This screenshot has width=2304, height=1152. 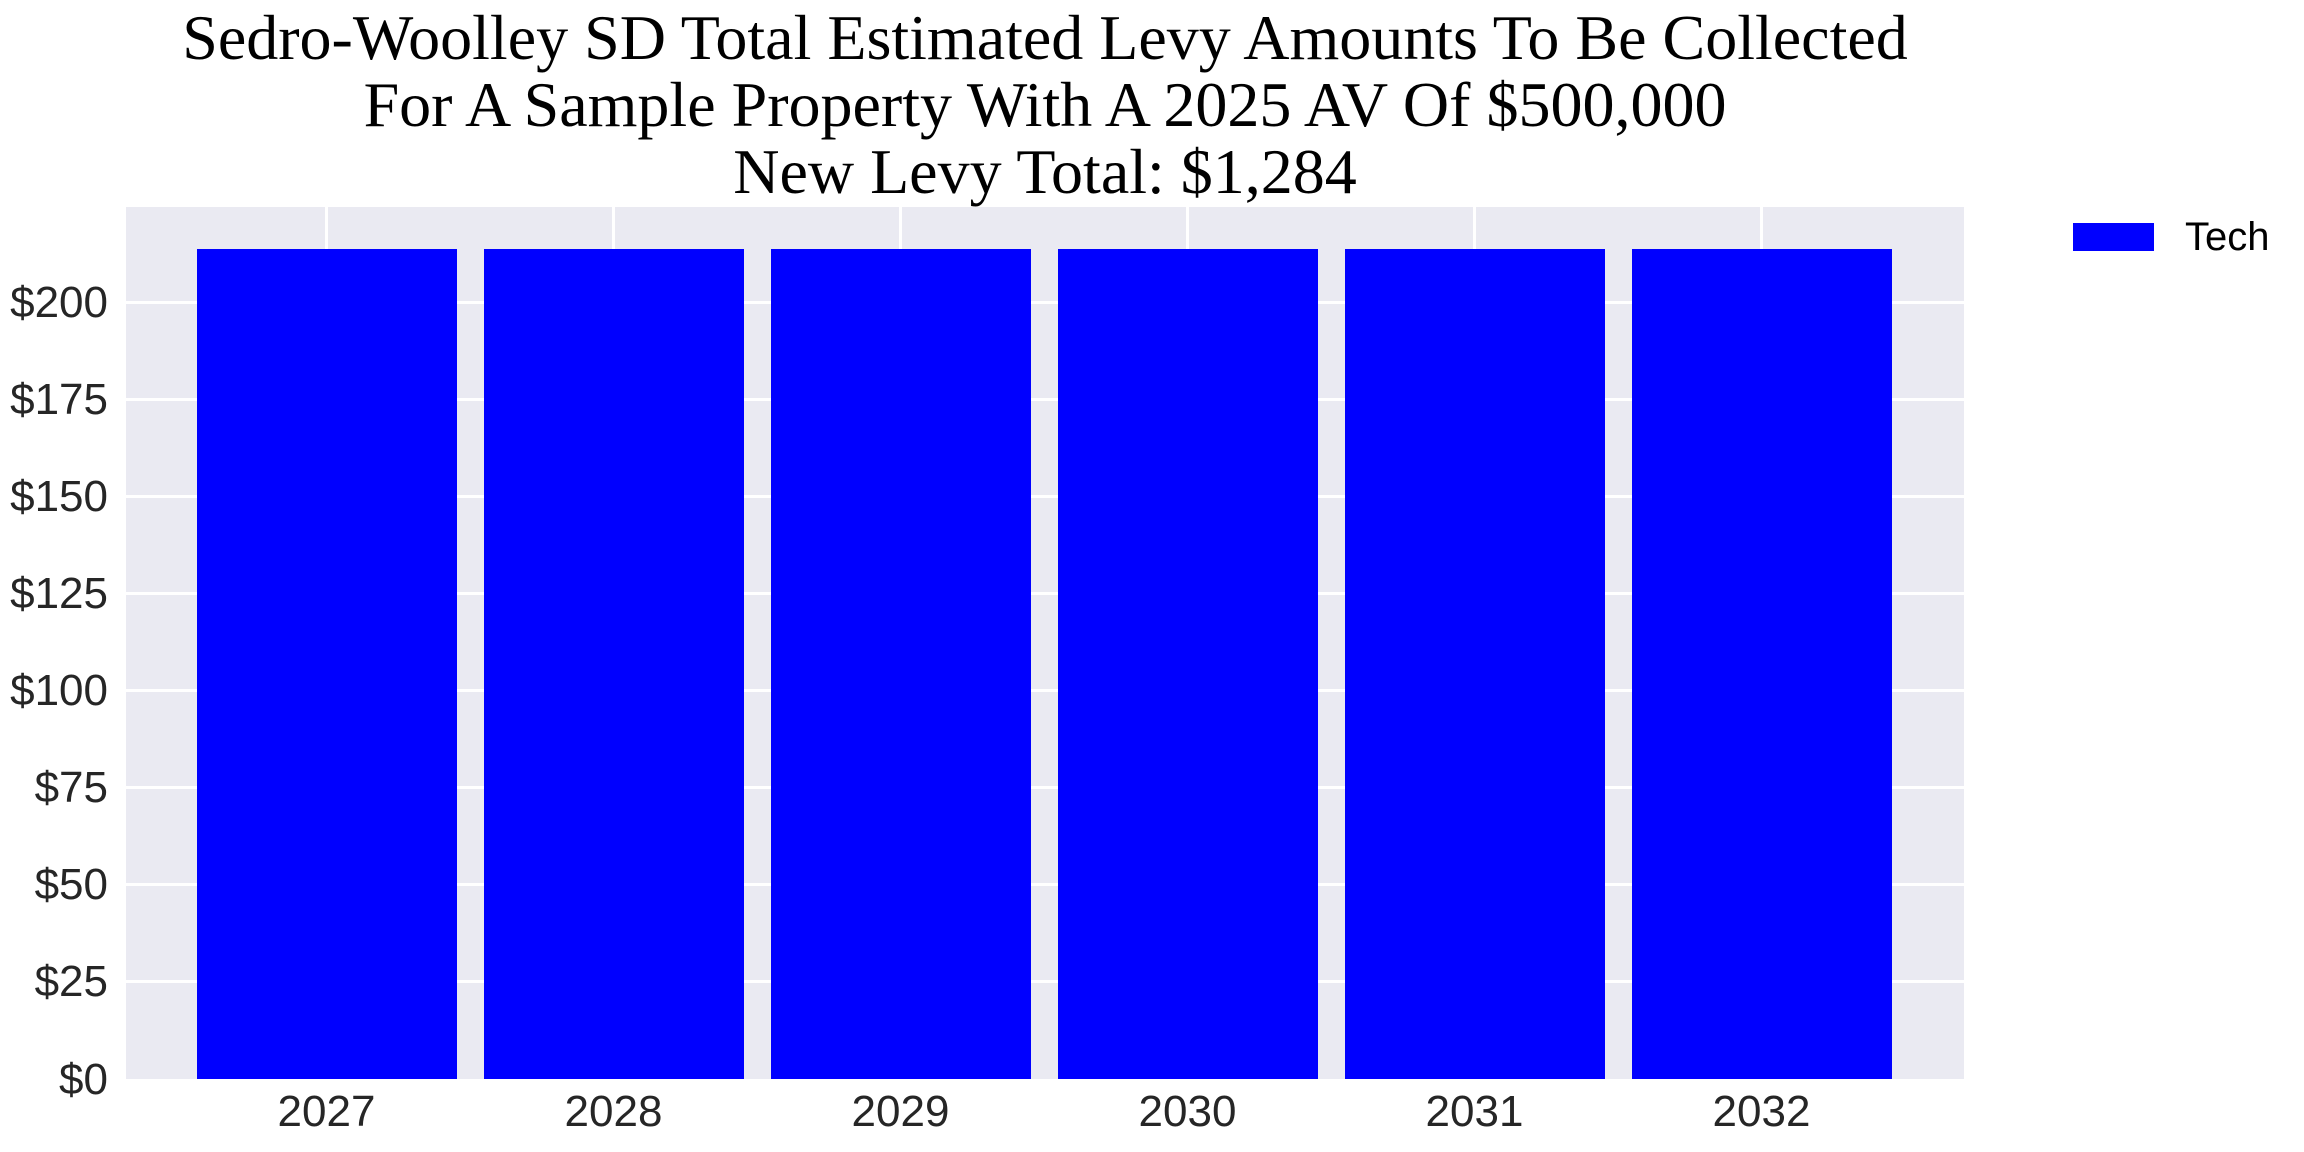 I want to click on y-tick-label: $200, so click(x=59, y=303).